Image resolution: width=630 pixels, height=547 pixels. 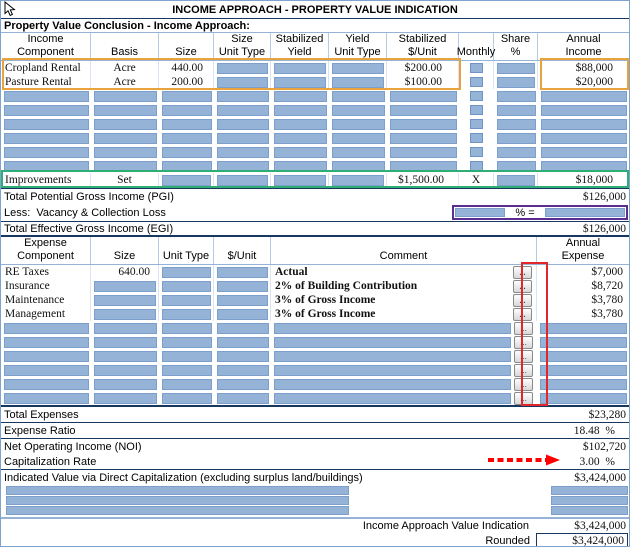 What do you see at coordinates (186, 82) in the screenshot?
I see `size-value: 200.00` at bounding box center [186, 82].